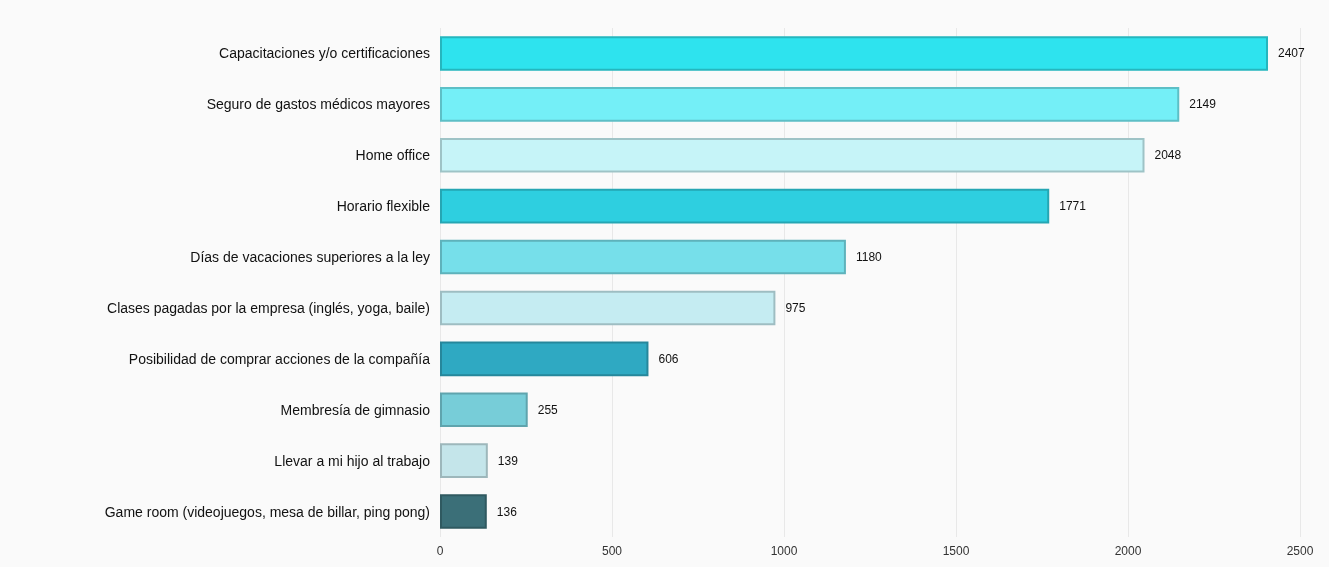  I want to click on data-label: 139, so click(508, 460).